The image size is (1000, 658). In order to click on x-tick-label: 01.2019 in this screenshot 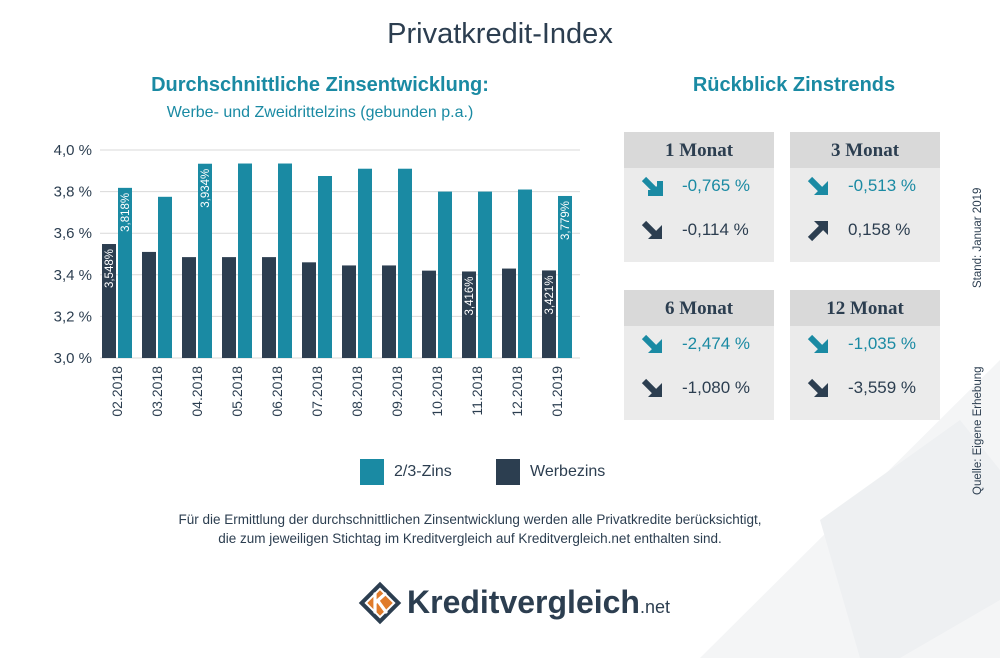, I will do `click(557, 391)`.